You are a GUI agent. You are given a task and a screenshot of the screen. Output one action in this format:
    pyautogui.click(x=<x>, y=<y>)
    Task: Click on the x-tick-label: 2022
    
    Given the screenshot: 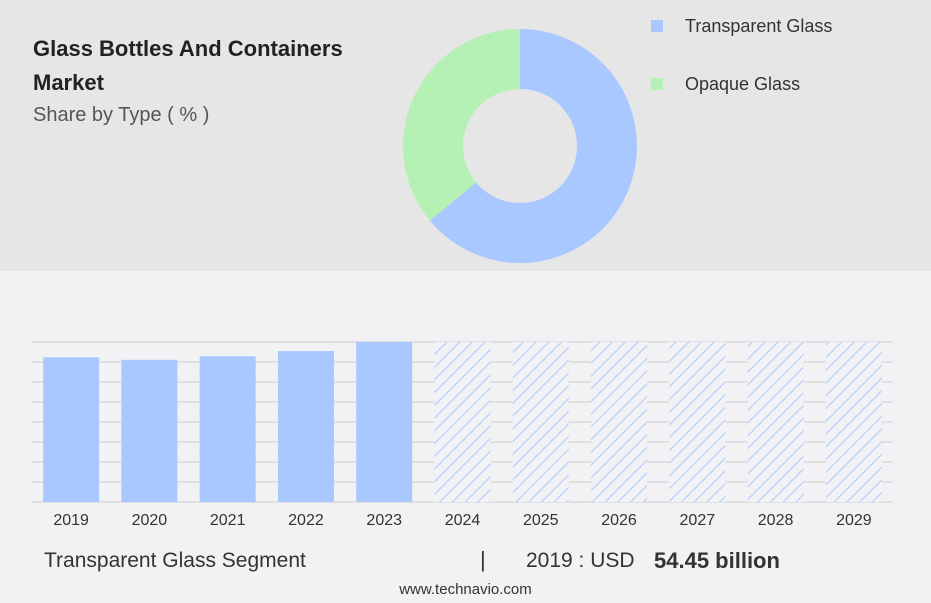 What is the action you would take?
    pyautogui.click(x=306, y=520)
    